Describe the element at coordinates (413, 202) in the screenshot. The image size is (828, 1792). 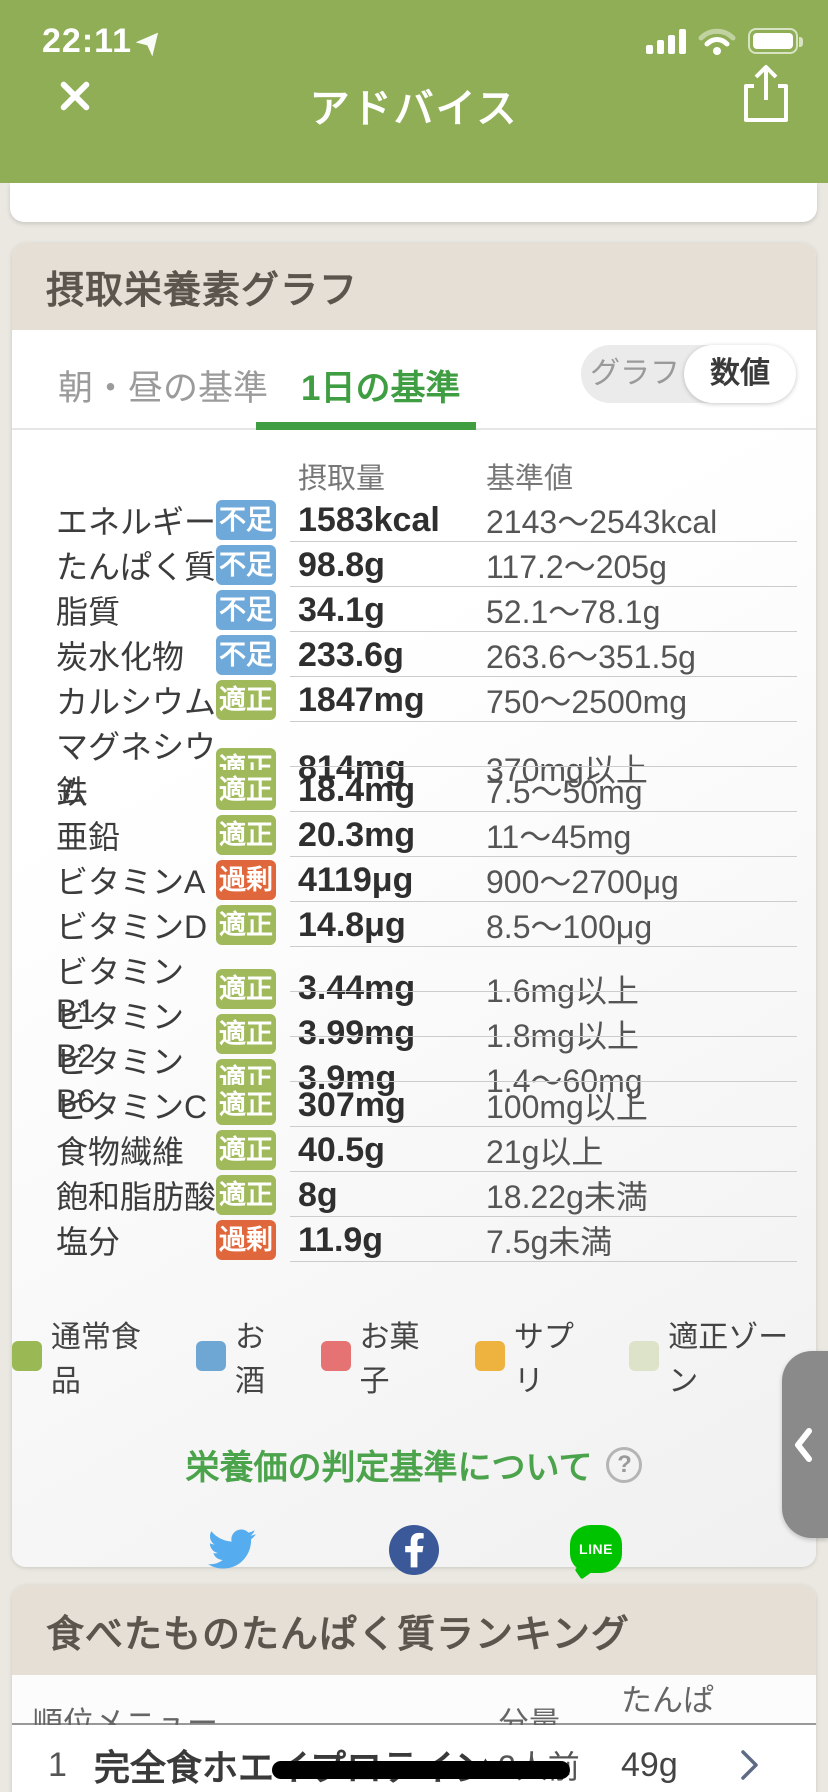
I see `previous-card-fragment` at that location.